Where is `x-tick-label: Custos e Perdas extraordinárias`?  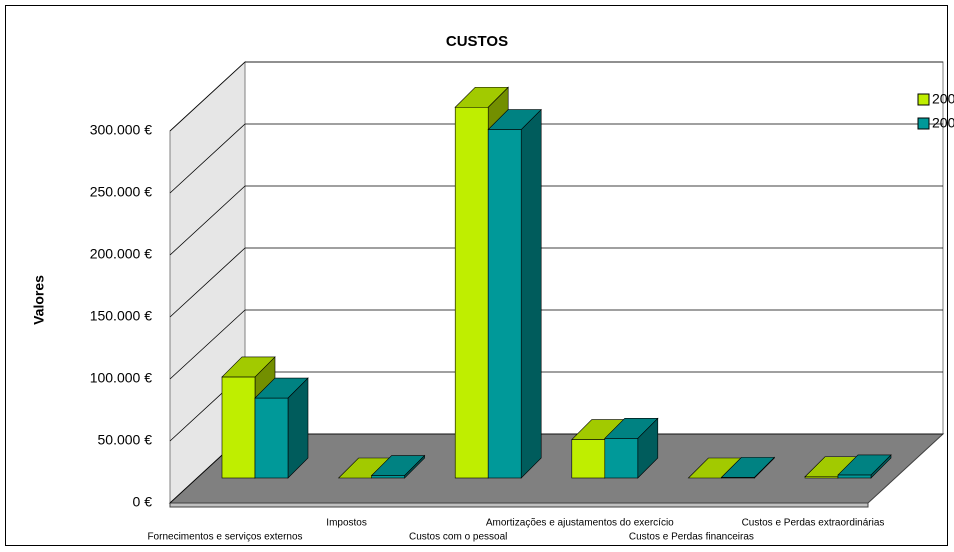
x-tick-label: Custos e Perdas extraordinárias is located at coordinates (813, 523).